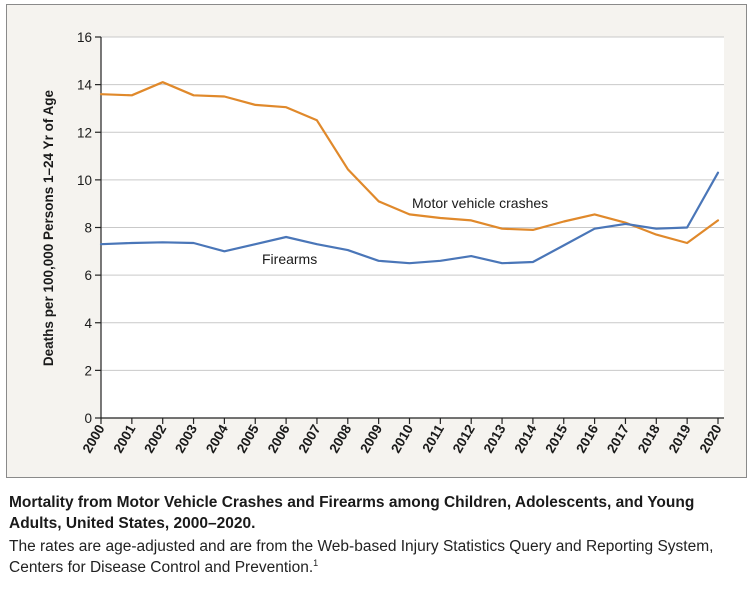 The width and height of the screenshot is (753, 591). What do you see at coordinates (433, 438) in the screenshot?
I see `x-tick-label: 2011` at bounding box center [433, 438].